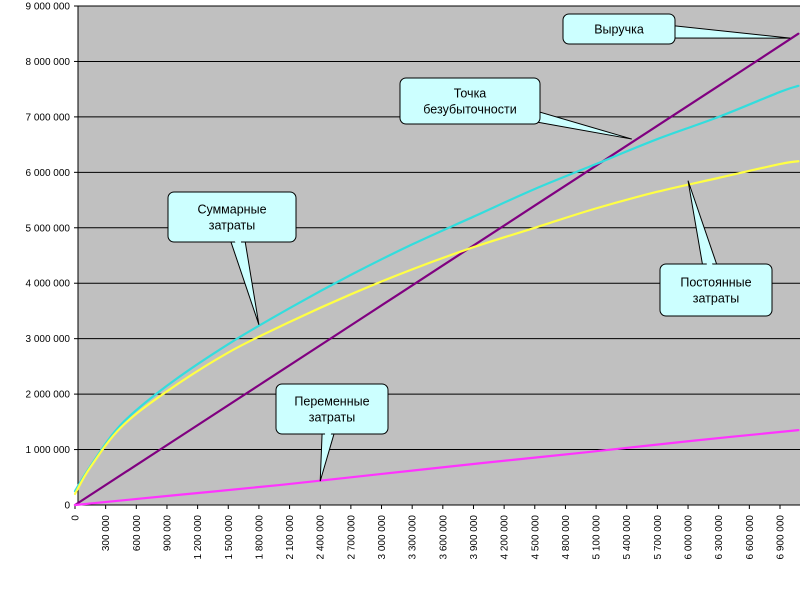 This screenshot has width=800, height=605. What do you see at coordinates (106, 533) in the screenshot?
I see `x-tick-label: 300 000` at bounding box center [106, 533].